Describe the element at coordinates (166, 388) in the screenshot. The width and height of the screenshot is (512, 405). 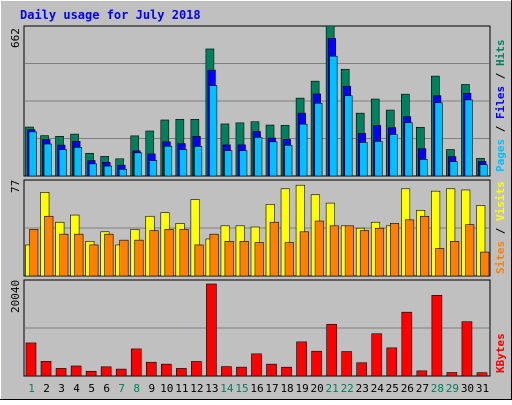
I see `x-axis-day-label: 10` at that location.